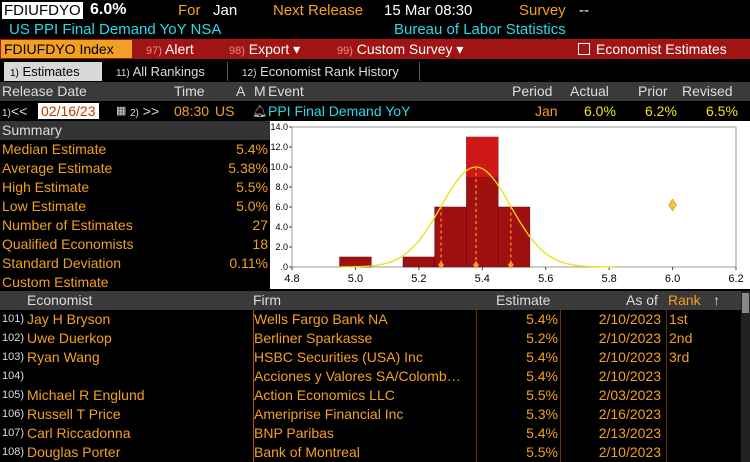 The image size is (750, 462). I want to click on scrollbar, so click(745, 376).